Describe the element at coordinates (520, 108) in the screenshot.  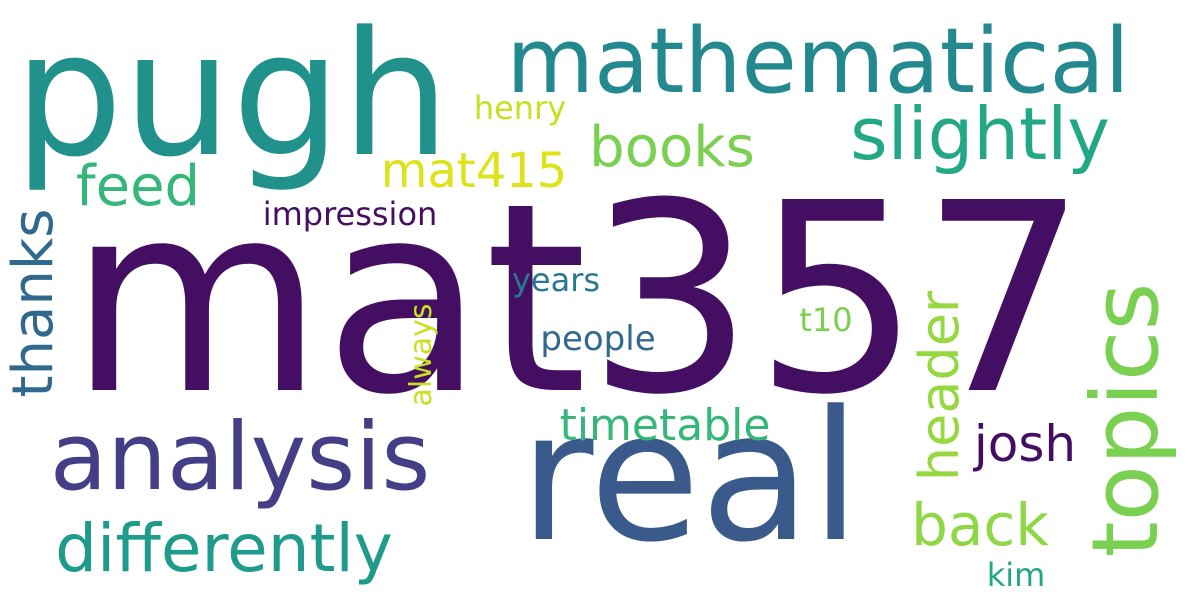
I see `word-henry: henry` at that location.